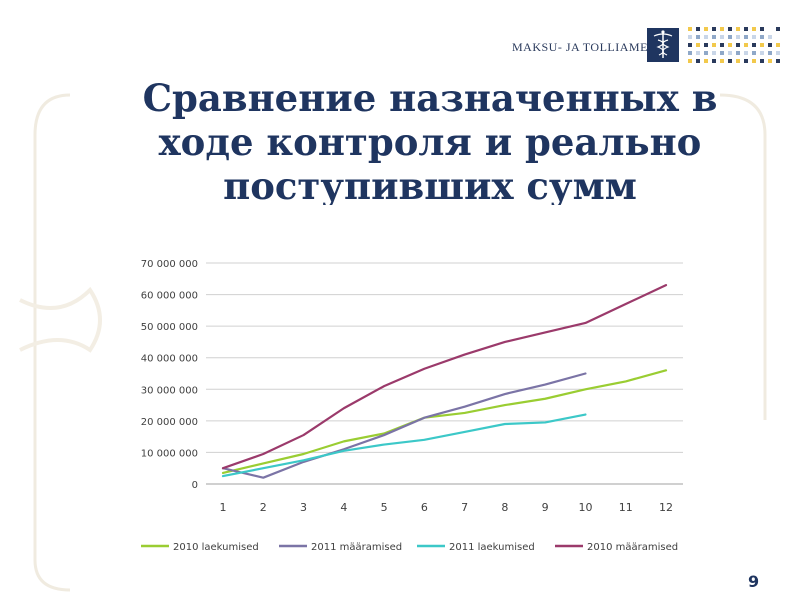  Describe the element at coordinates (356, 547) in the screenshot. I see `legend-label: 2011 määramised` at that location.